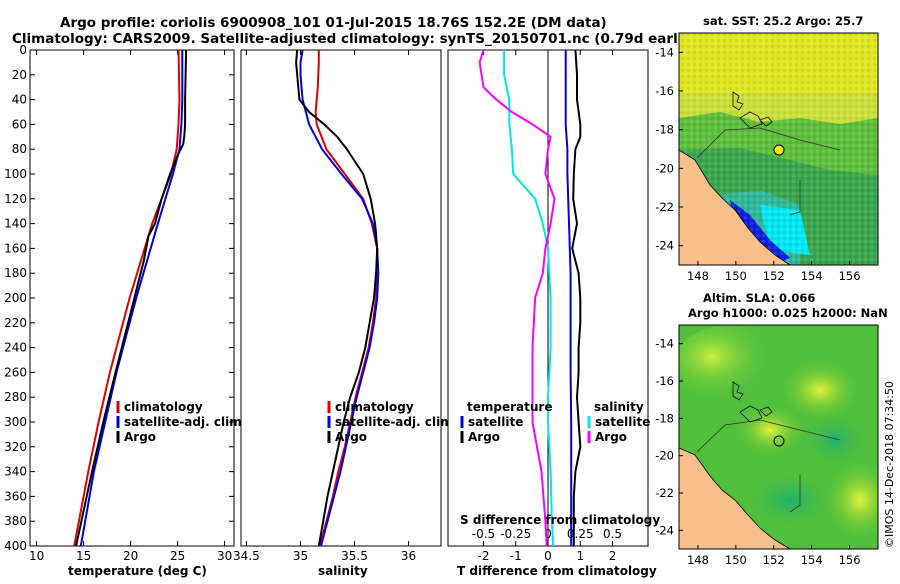 This screenshot has width=900, height=584. What do you see at coordinates (15, 174) in the screenshot?
I see `depth-tick-label: 100` at bounding box center [15, 174].